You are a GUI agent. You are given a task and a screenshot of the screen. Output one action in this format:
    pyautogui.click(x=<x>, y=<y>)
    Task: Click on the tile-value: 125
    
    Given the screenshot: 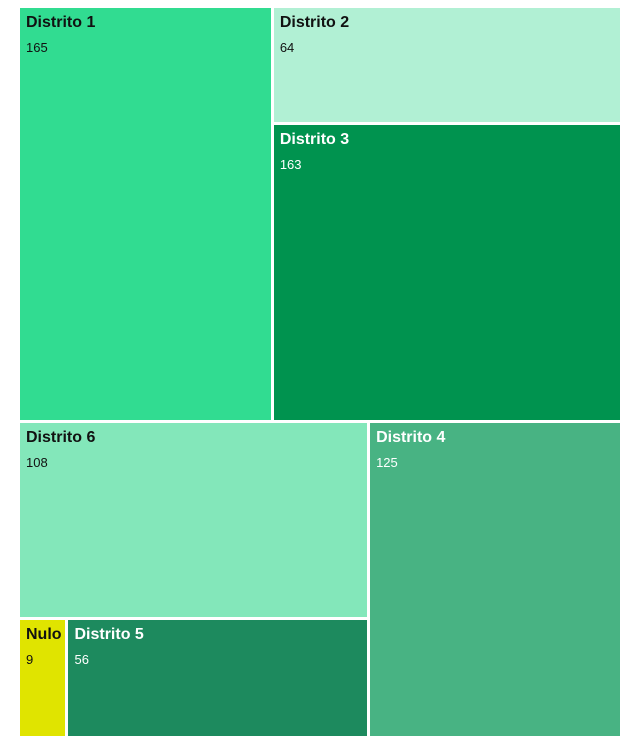 What is the action you would take?
    pyautogui.click(x=387, y=463)
    